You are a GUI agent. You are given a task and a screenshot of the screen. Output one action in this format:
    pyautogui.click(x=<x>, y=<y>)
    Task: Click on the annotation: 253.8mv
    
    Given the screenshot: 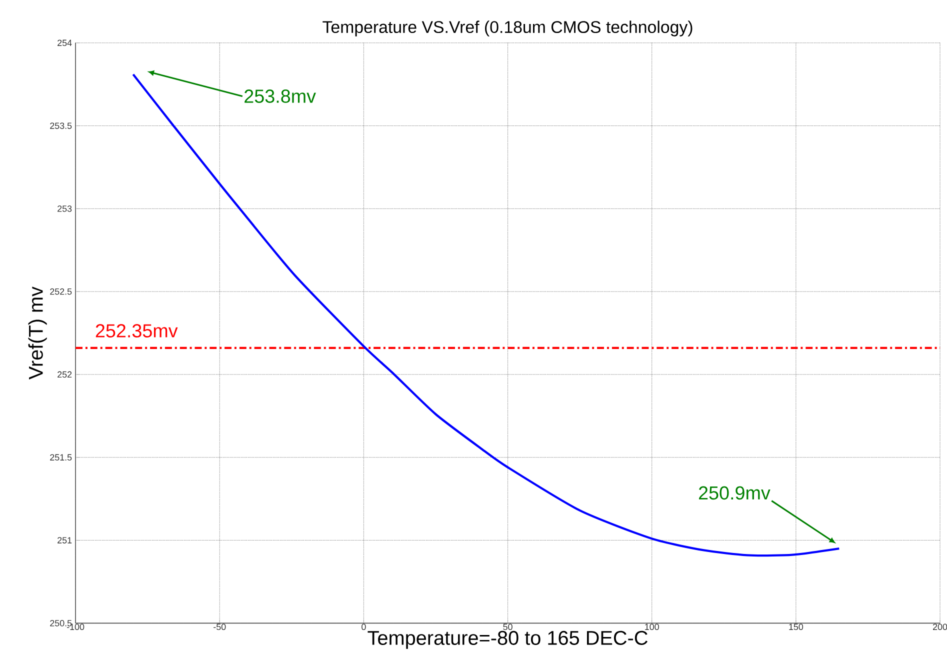 What is the action you would take?
    pyautogui.click(x=280, y=96)
    